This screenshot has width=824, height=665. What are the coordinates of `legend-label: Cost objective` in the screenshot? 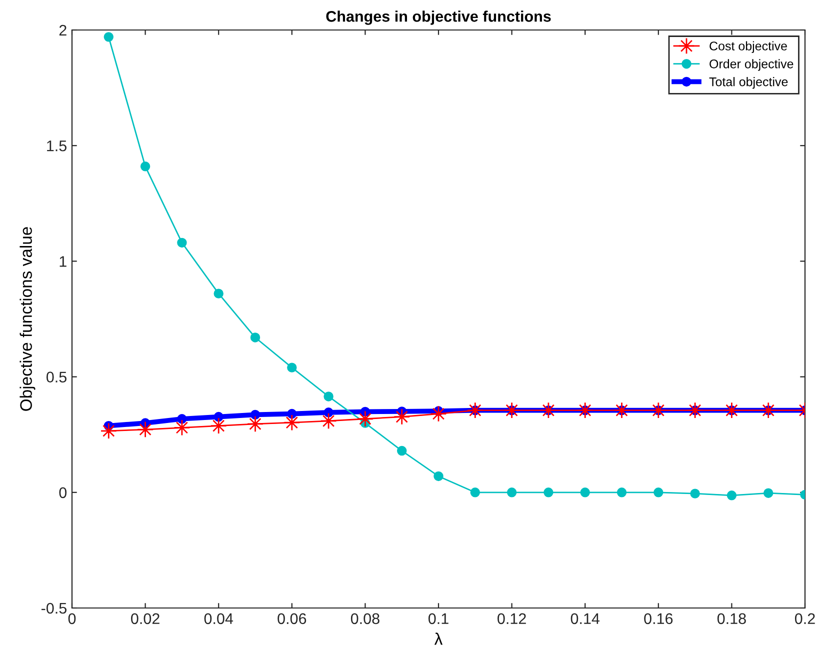 It's located at (748, 47).